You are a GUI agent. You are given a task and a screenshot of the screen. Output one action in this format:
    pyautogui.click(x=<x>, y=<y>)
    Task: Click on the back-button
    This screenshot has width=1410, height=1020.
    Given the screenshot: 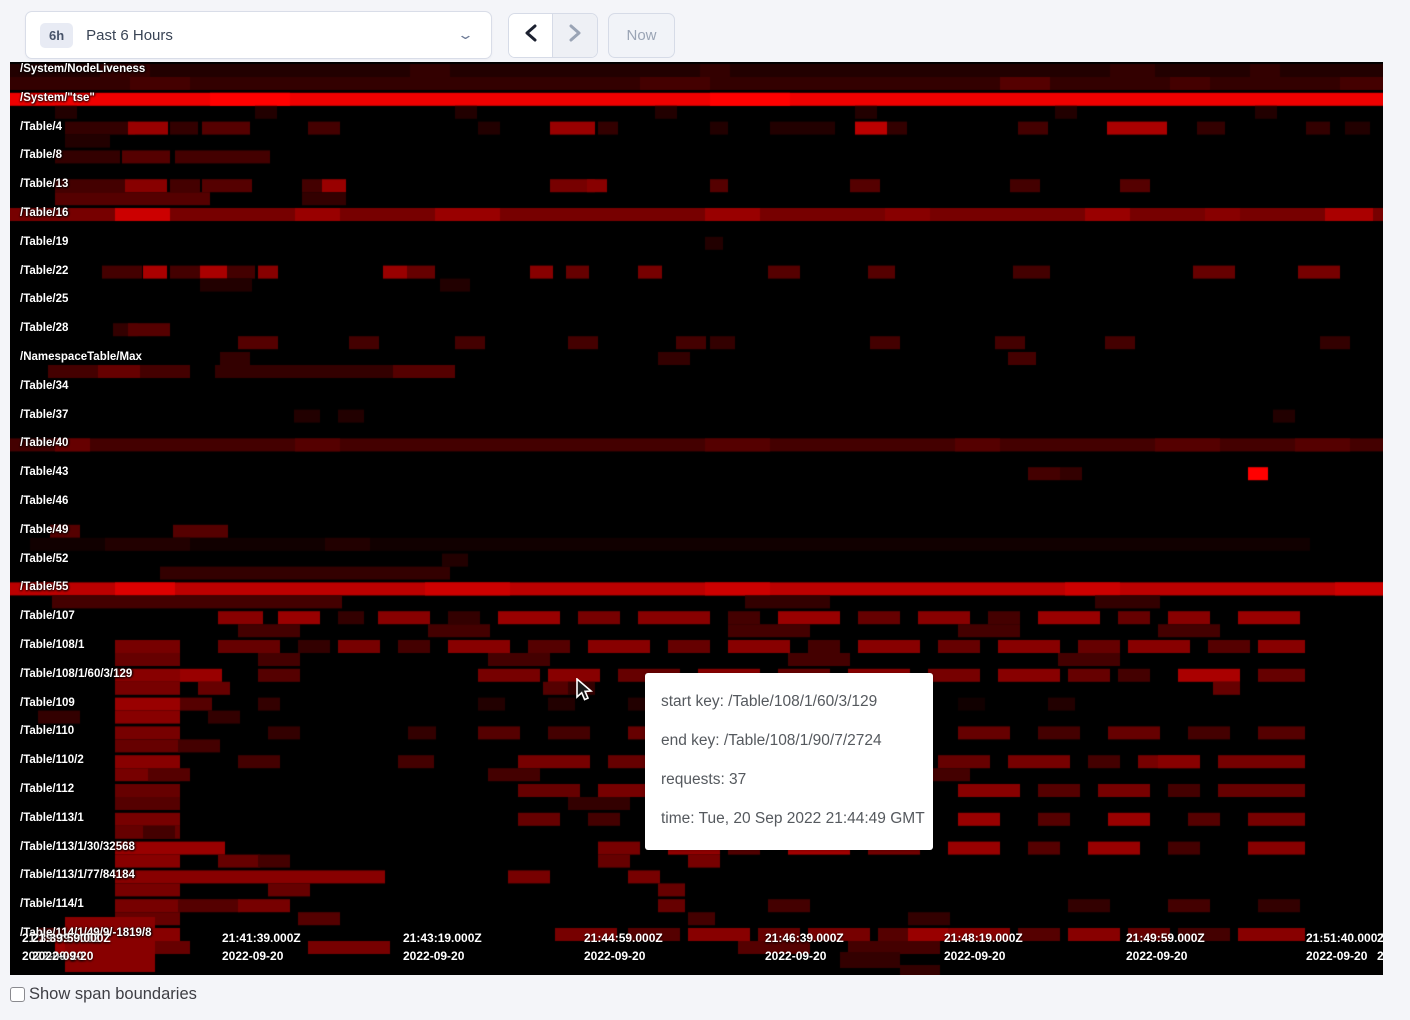 What is the action you would take?
    pyautogui.click(x=531, y=35)
    